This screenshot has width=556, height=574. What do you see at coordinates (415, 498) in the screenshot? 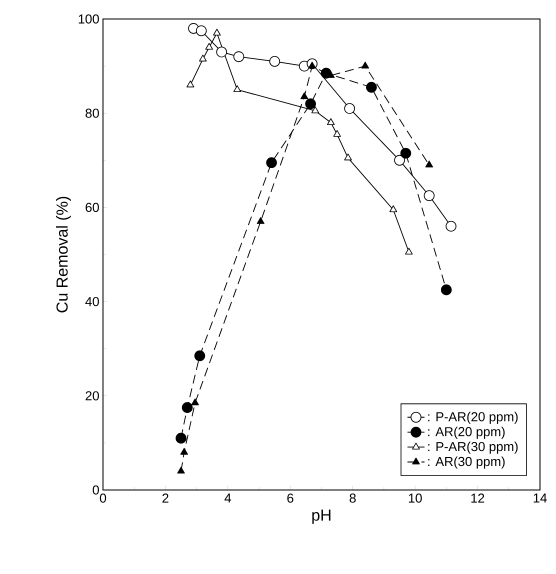
I see `x-tick-label: 10` at bounding box center [415, 498].